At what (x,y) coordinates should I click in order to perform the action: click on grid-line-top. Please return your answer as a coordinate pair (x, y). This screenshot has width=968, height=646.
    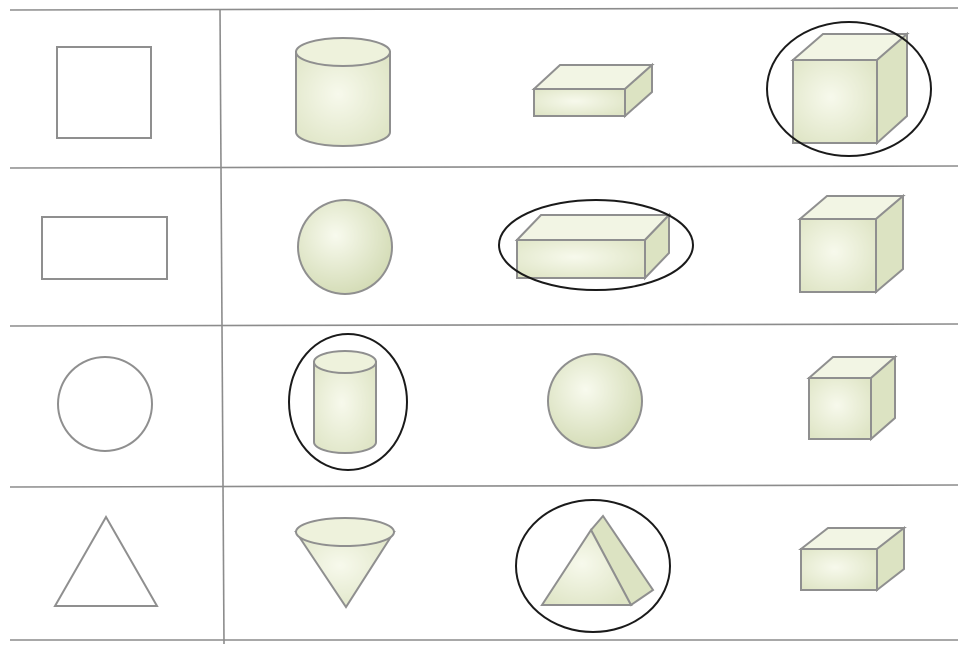
    Looking at the image, I should click on (484, 9).